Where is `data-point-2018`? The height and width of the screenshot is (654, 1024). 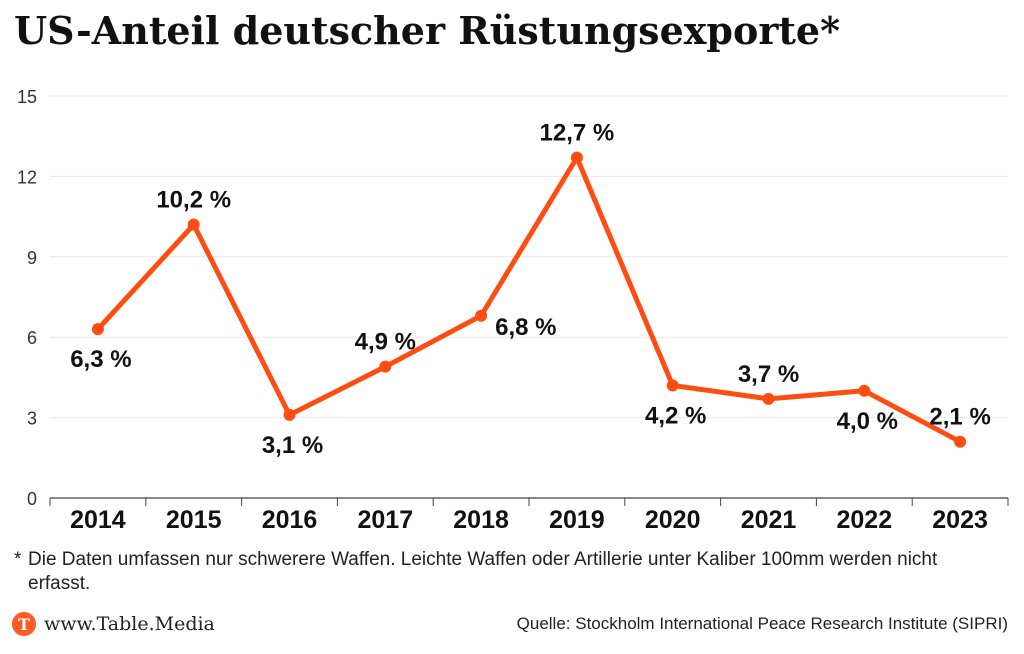 data-point-2018 is located at coordinates (481, 315).